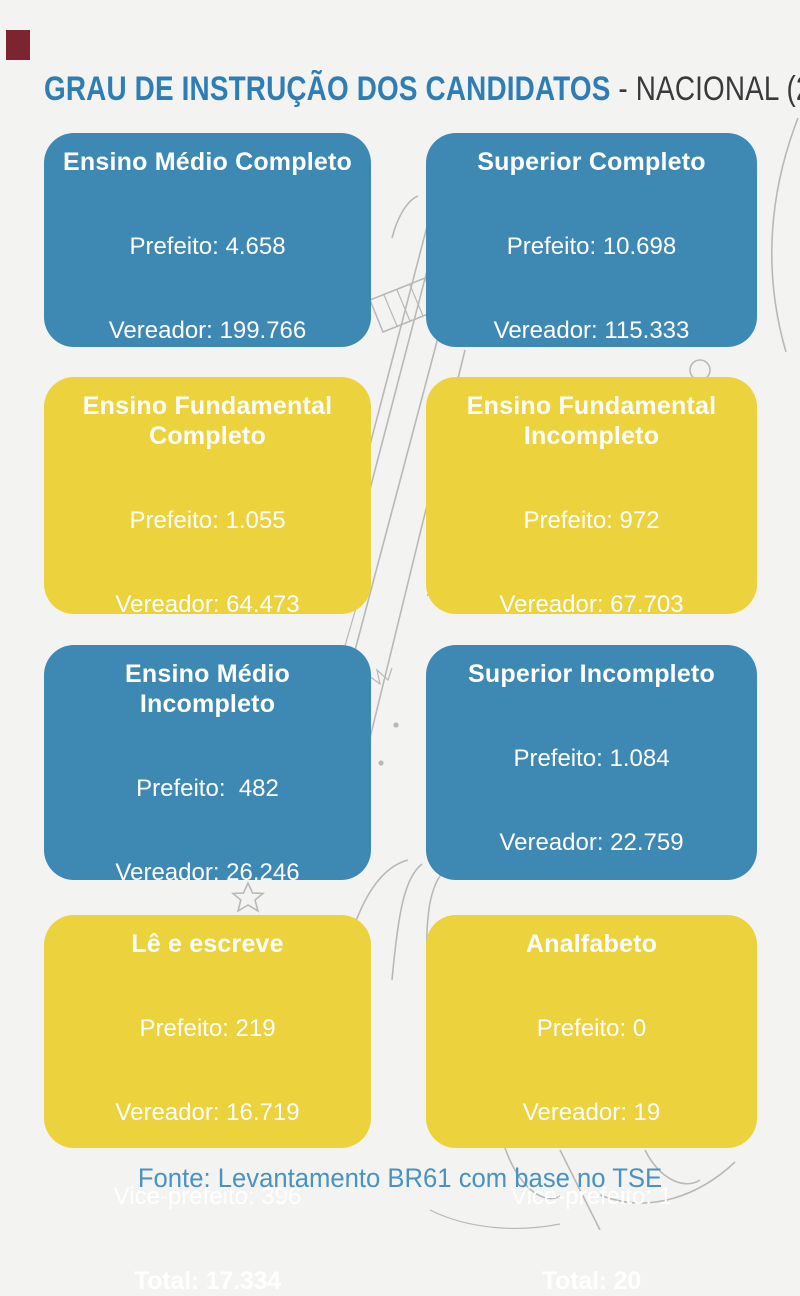 The width and height of the screenshot is (800, 1296). I want to click on stat-line-vice-prefeito: Vice-prefeito: 396, so click(207, 1196).